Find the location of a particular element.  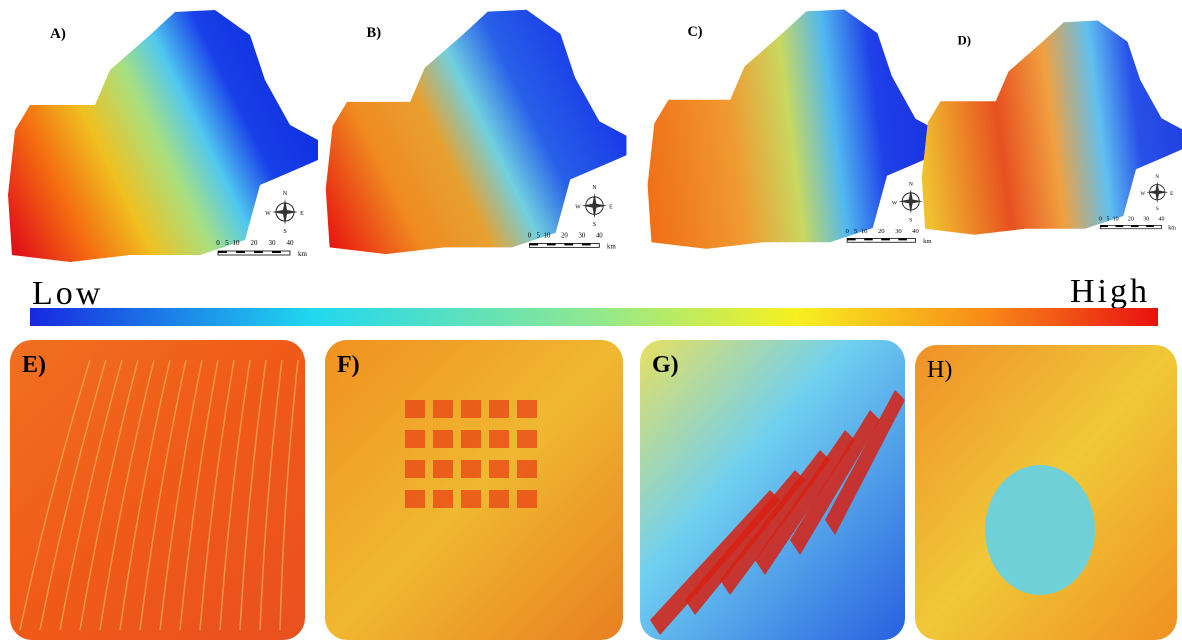

legend-low: Low is located at coordinates (67, 293).